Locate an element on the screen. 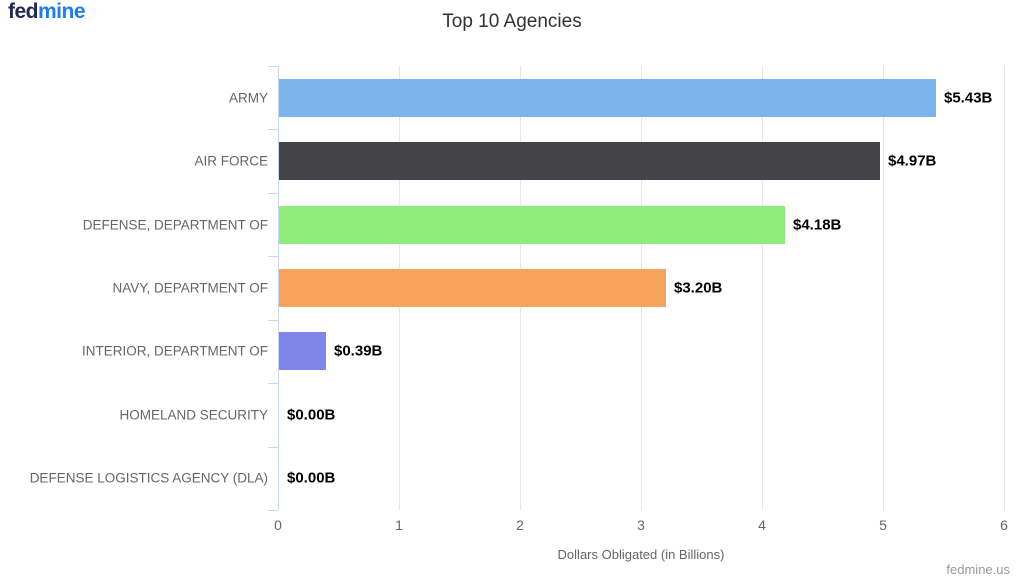  fedmine-logo-fed: fed is located at coordinates (23, 11).